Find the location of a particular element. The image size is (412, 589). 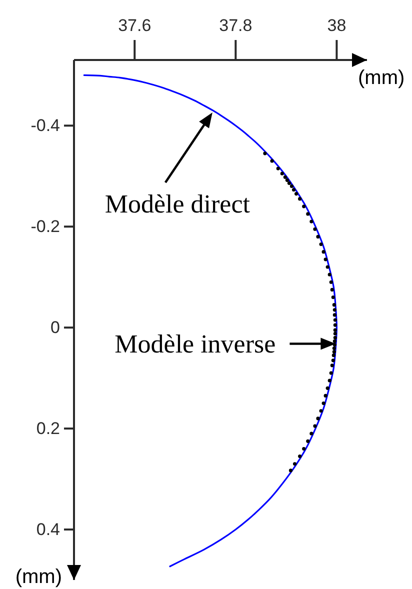

x-tick-label: 37.8 is located at coordinates (235, 25).